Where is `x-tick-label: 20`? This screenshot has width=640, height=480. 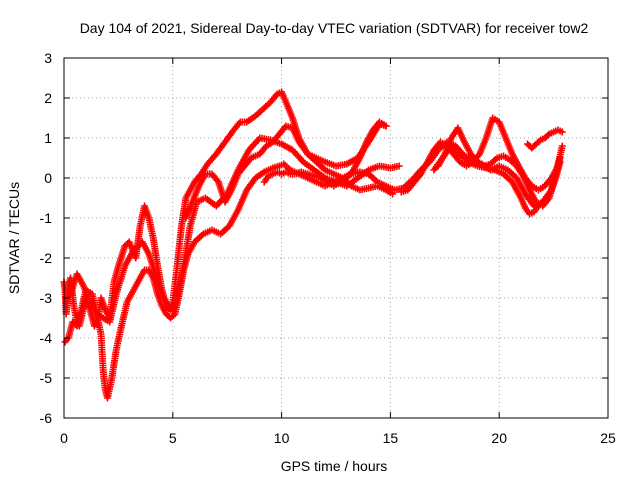
x-tick-label: 20 is located at coordinates (499, 438).